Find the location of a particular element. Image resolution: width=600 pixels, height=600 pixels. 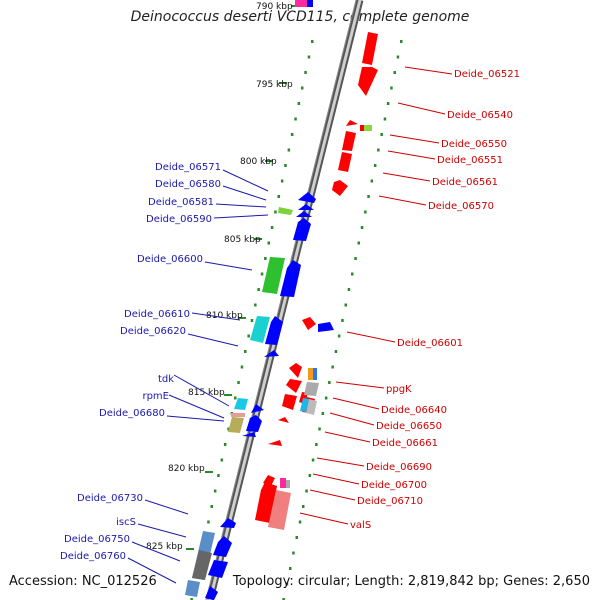

gene-label: Deide_06590 is located at coordinates (179, 219).